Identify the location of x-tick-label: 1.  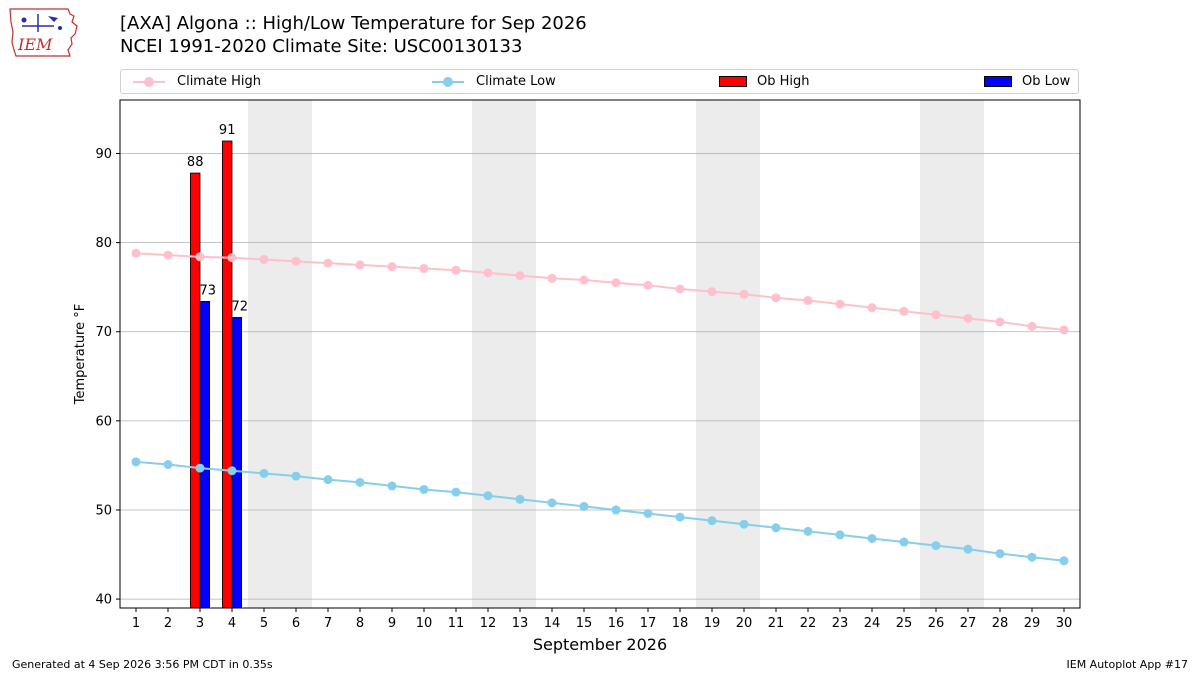
(136, 623).